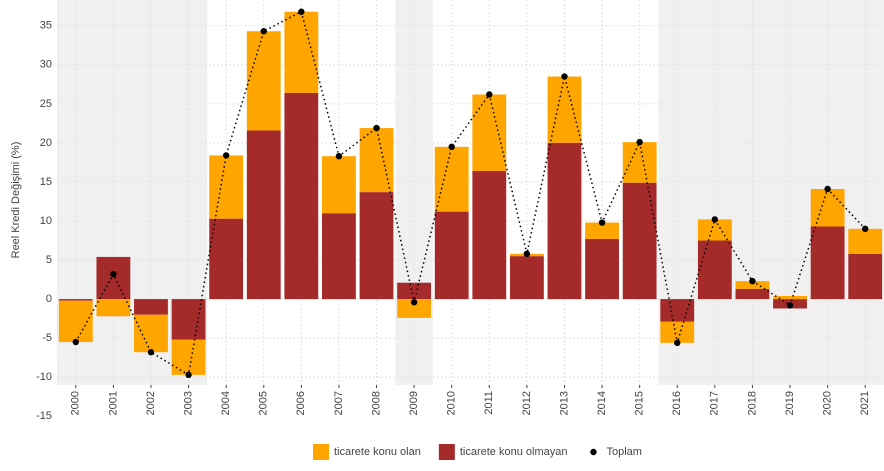  Describe the element at coordinates (113, 403) in the screenshot. I see `x-tick-label: 2001` at that location.